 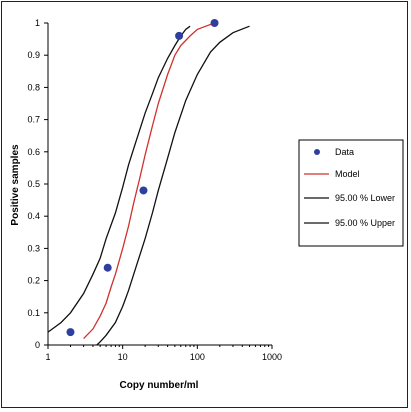 What do you see at coordinates (33, 248) in the screenshot?
I see `y-tick-label: 0.3` at bounding box center [33, 248].